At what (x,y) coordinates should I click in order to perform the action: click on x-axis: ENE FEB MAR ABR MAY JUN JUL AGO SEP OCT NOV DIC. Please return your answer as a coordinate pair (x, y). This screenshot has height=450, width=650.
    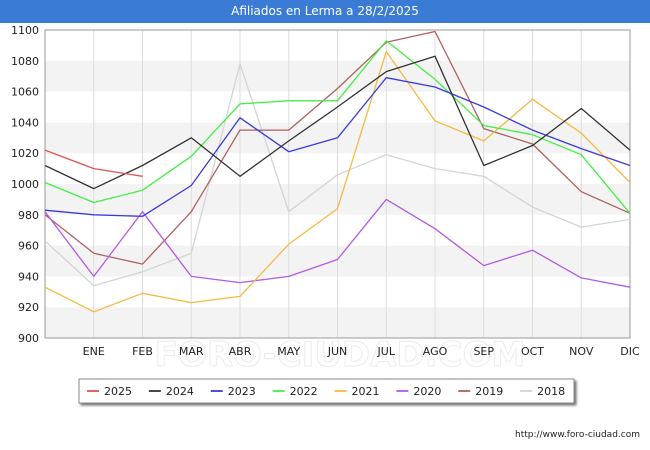
    Looking at the image, I should click on (361, 351).